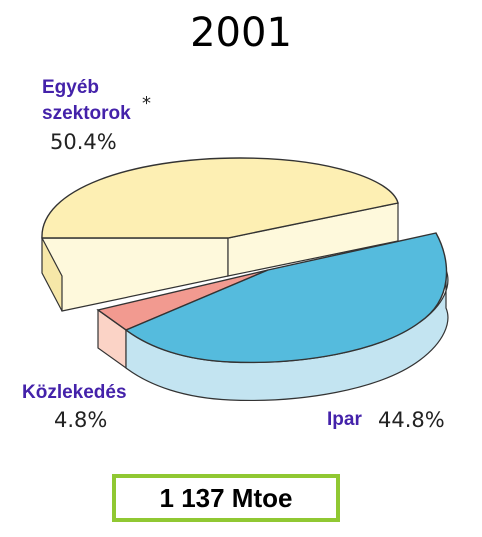 This screenshot has height=537, width=482. I want to click on value-kozlekedes: 4.8%, so click(81, 420).